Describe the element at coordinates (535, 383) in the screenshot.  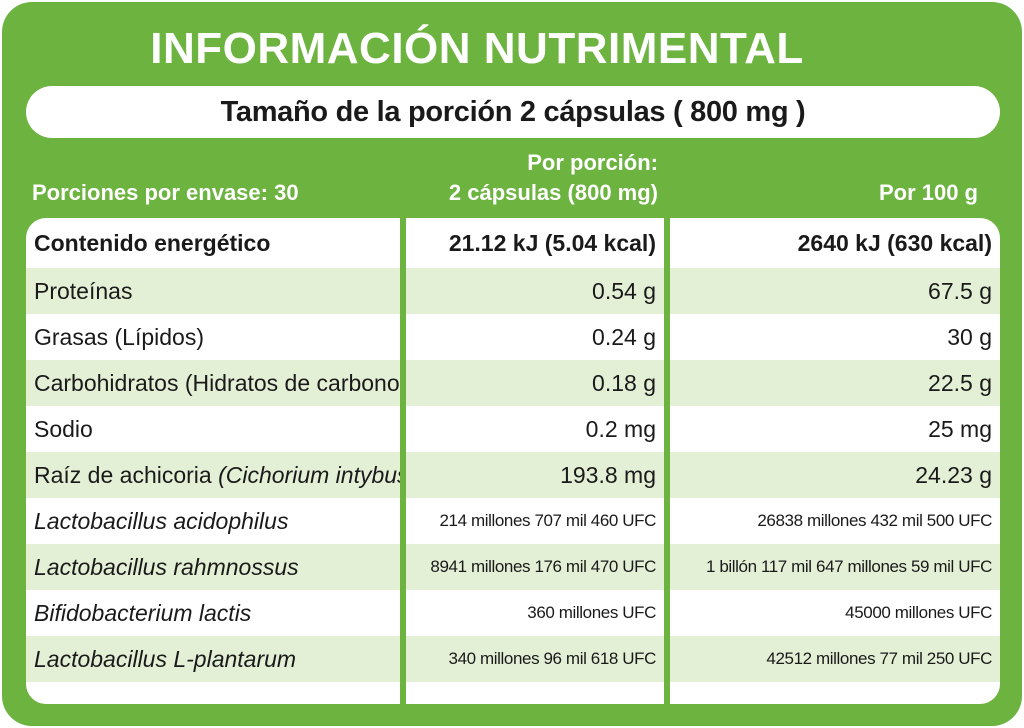
I see `table-row: 0.18 g` at that location.